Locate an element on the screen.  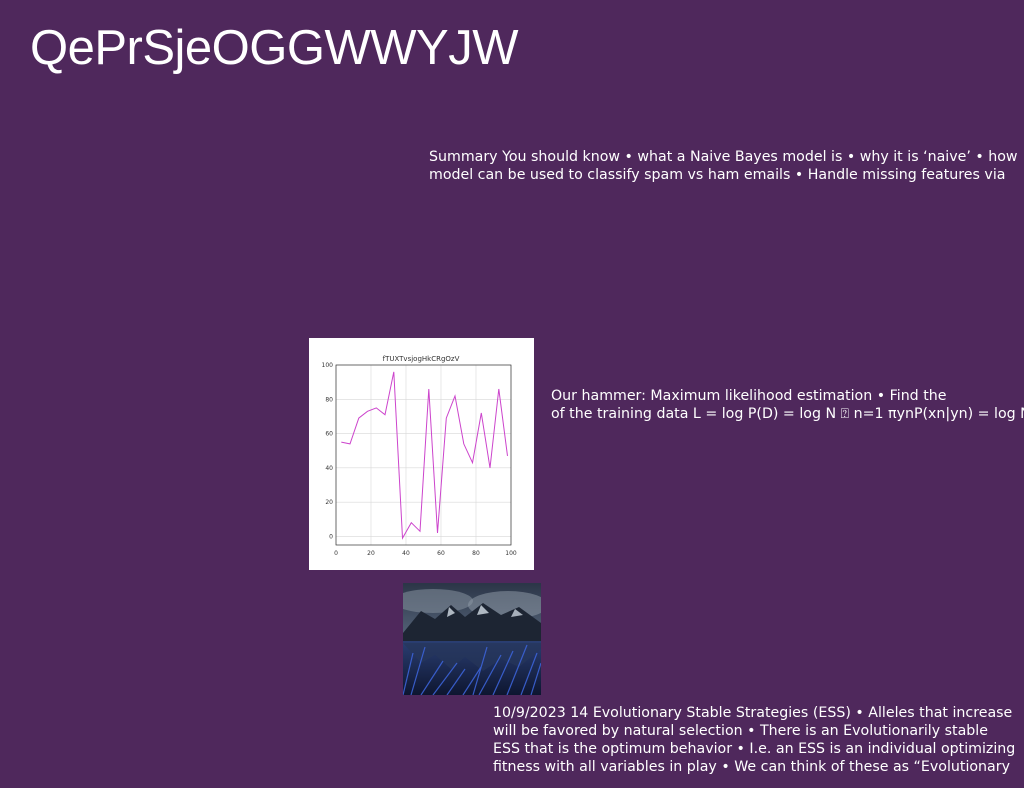
y-tick-label: 0 is located at coordinates (331, 536).